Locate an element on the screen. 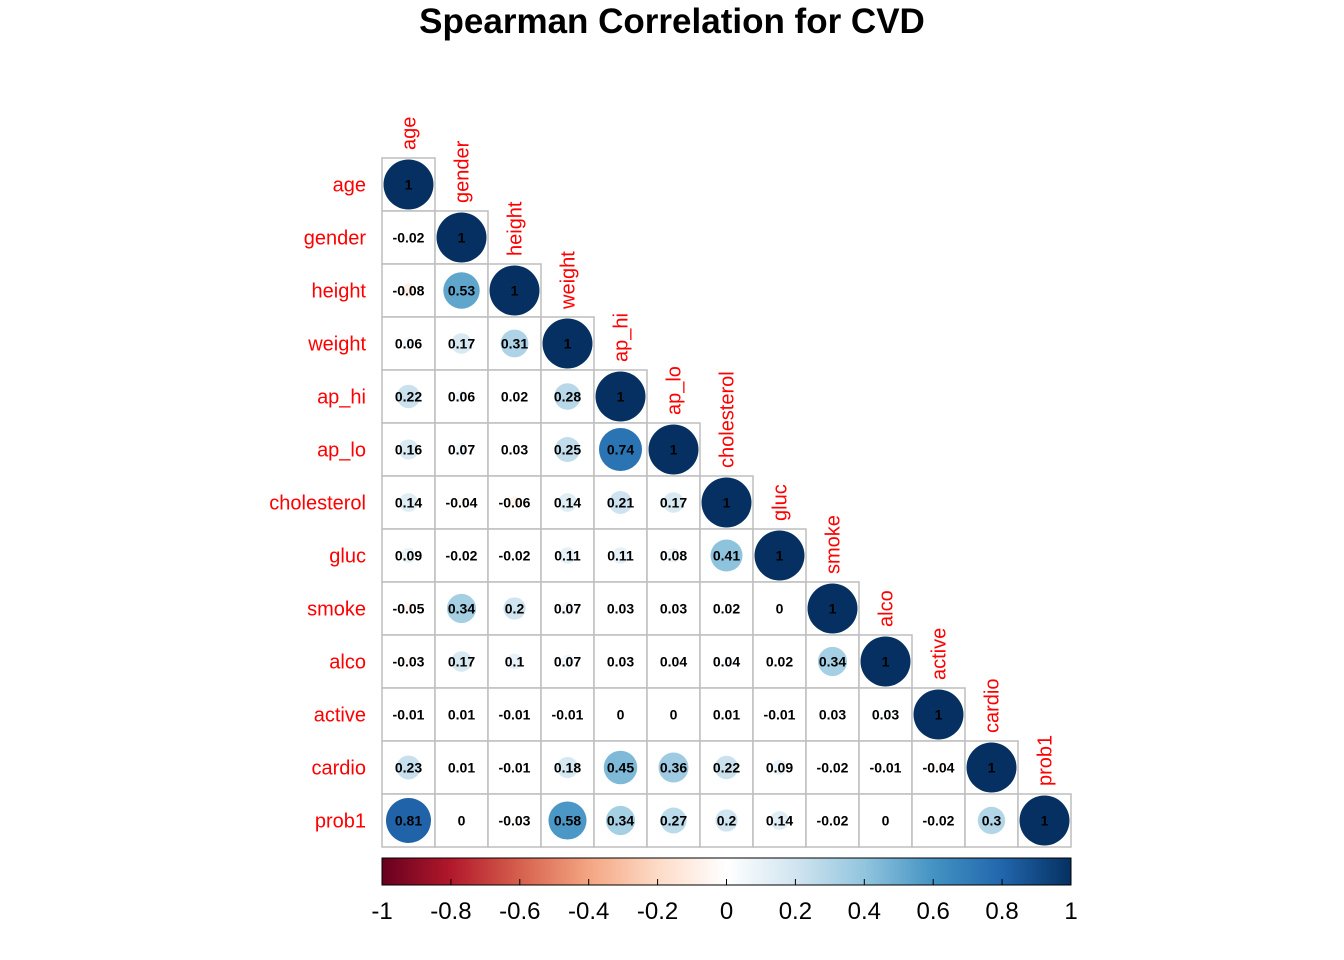  corr-circle-ap_hi-weight is located at coordinates (567, 396).